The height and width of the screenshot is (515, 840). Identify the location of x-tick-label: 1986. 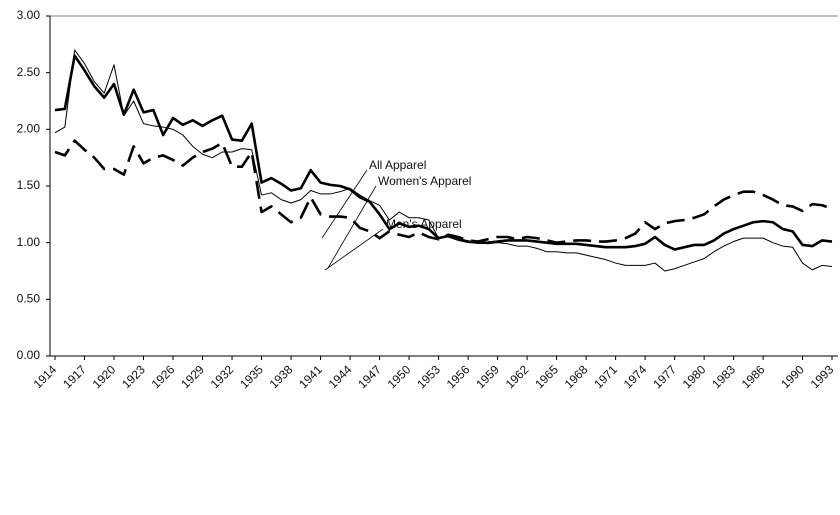
(753, 376).